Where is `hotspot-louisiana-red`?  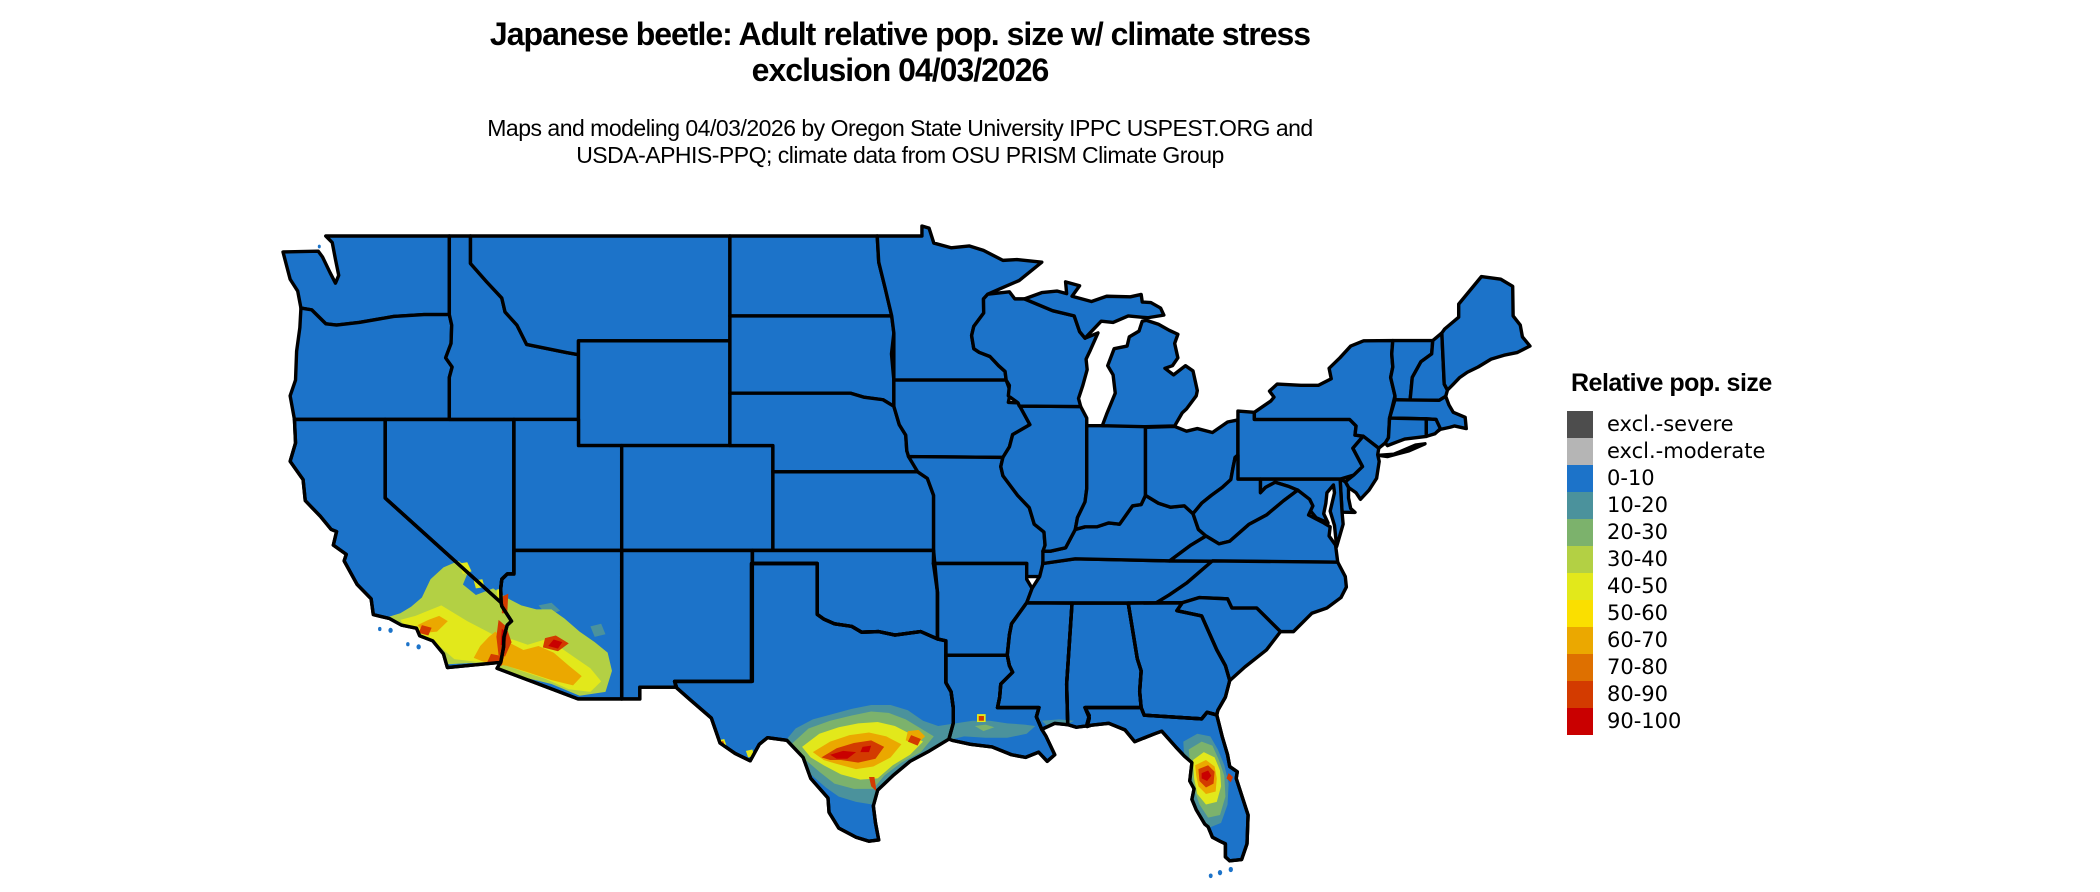
hotspot-louisiana-red is located at coordinates (981, 718).